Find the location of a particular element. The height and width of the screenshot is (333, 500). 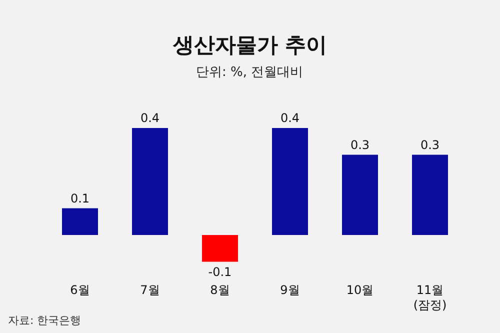

text: 자료: 한국은행 is located at coordinates (45, 320).